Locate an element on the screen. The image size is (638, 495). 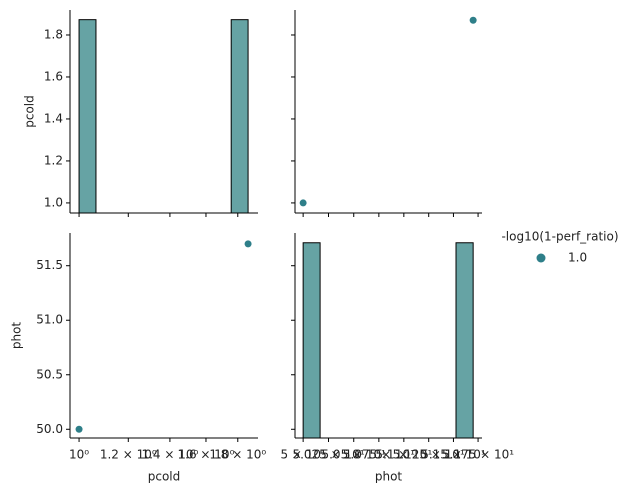
x-tick-label: 5.125 × 10¹ is located at coordinates (429, 455).